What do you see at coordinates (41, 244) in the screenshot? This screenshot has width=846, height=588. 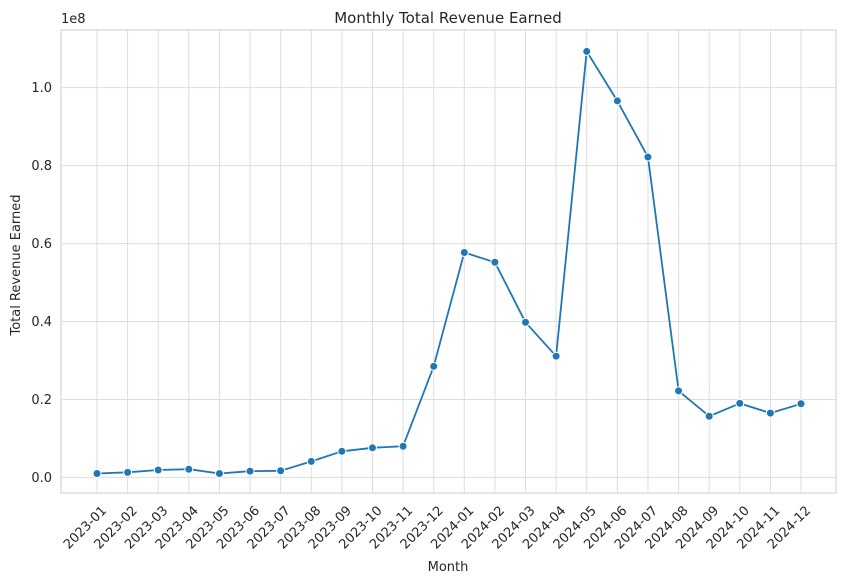 I see `y-tick-label: 0.6` at bounding box center [41, 244].